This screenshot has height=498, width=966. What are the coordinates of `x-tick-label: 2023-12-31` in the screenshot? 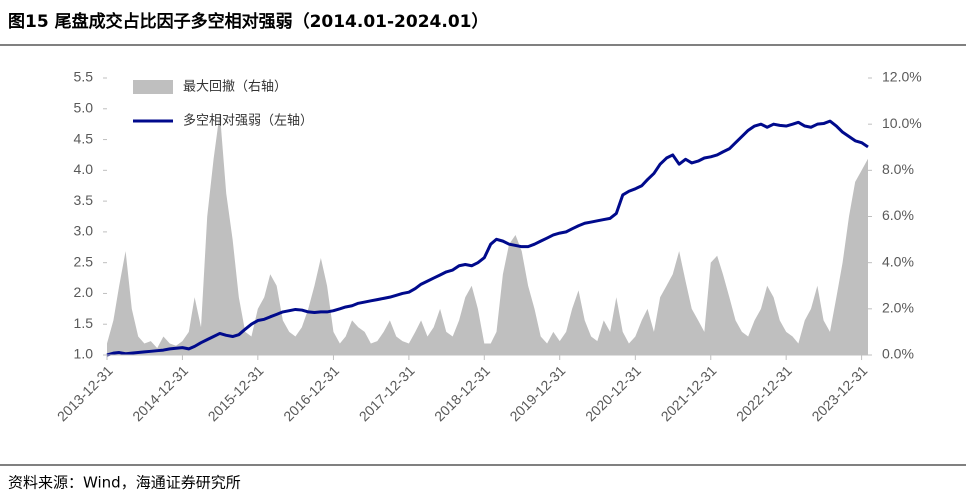 It's located at (839, 393).